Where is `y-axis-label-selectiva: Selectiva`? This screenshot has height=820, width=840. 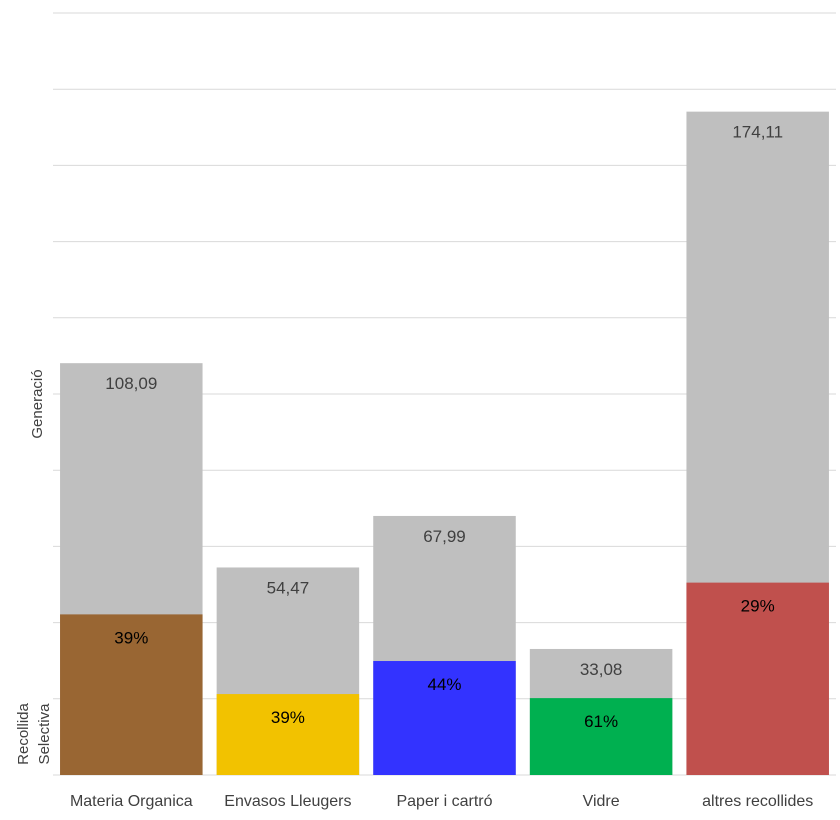 y-axis-label-selectiva: Selectiva is located at coordinates (44, 734).